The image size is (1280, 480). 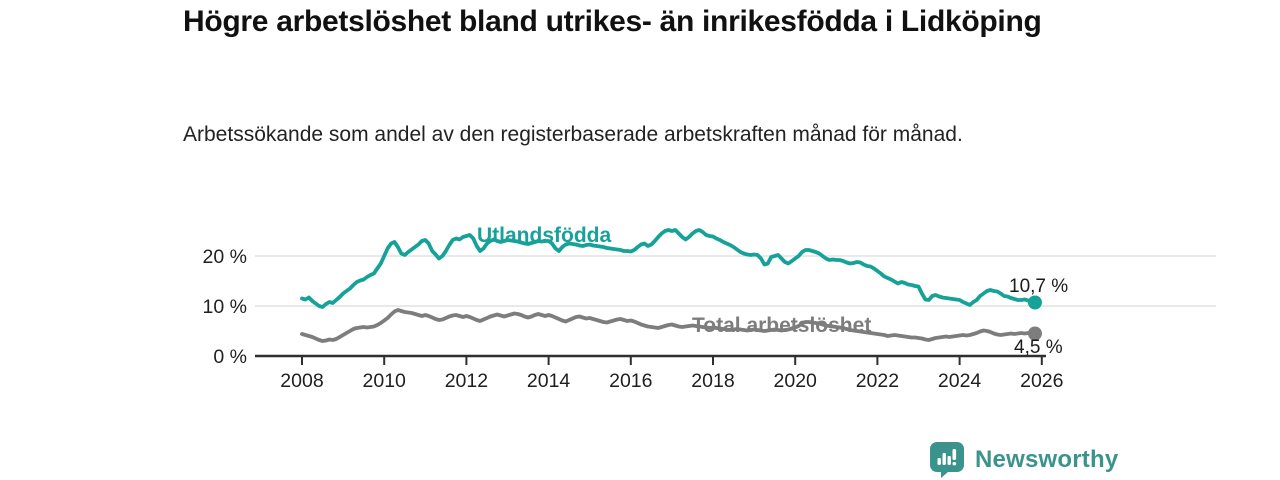 What do you see at coordinates (947, 460) in the screenshot?
I see `bar-chart-bubble-icon` at bounding box center [947, 460].